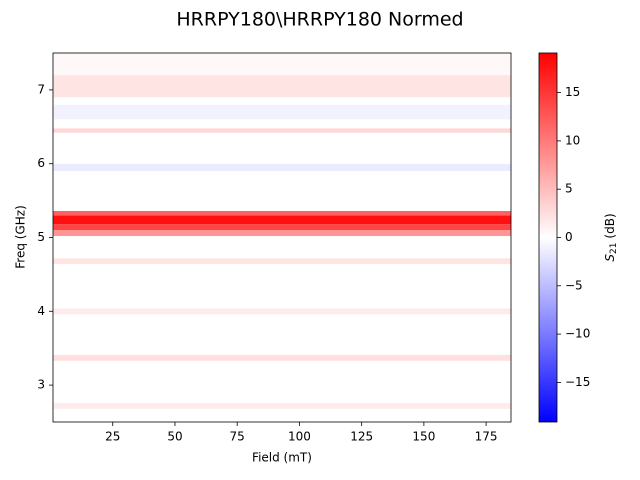 The width and height of the screenshot is (640, 480). I want to click on y-tick-label: 4, so click(41, 311).